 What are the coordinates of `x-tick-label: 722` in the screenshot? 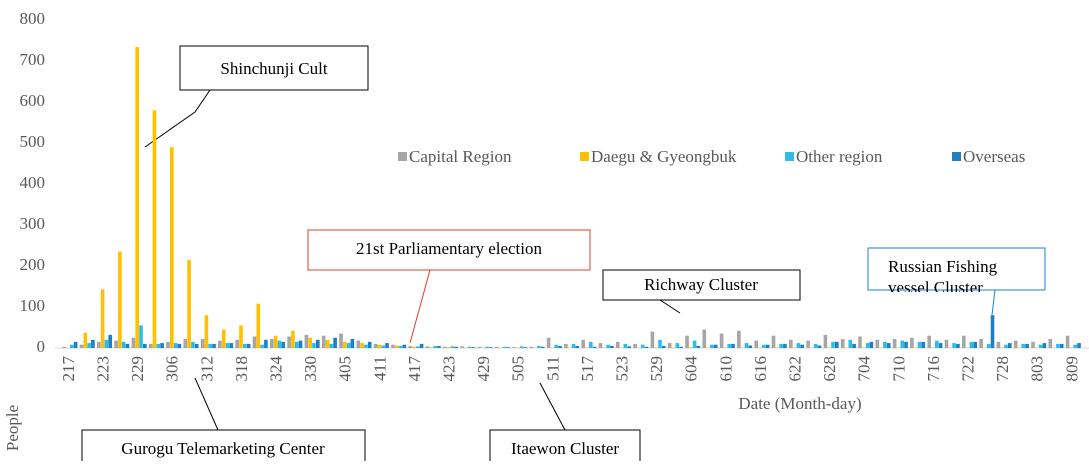 It's located at (968, 369).